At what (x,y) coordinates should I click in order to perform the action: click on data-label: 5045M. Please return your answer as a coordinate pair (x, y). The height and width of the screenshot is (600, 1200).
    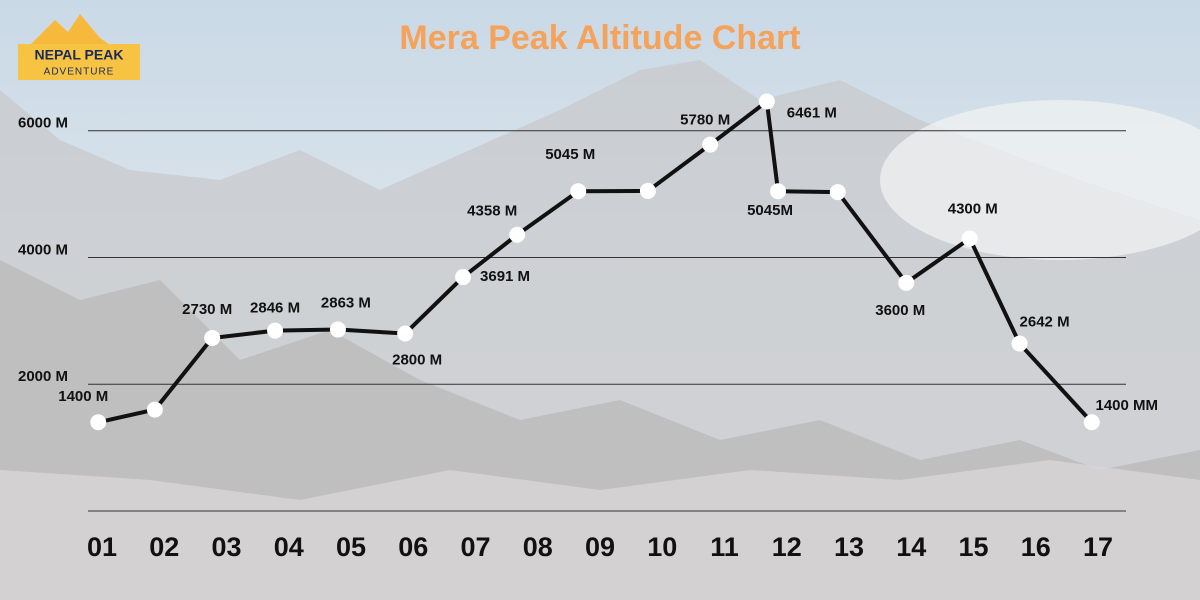
    Looking at the image, I should click on (770, 210).